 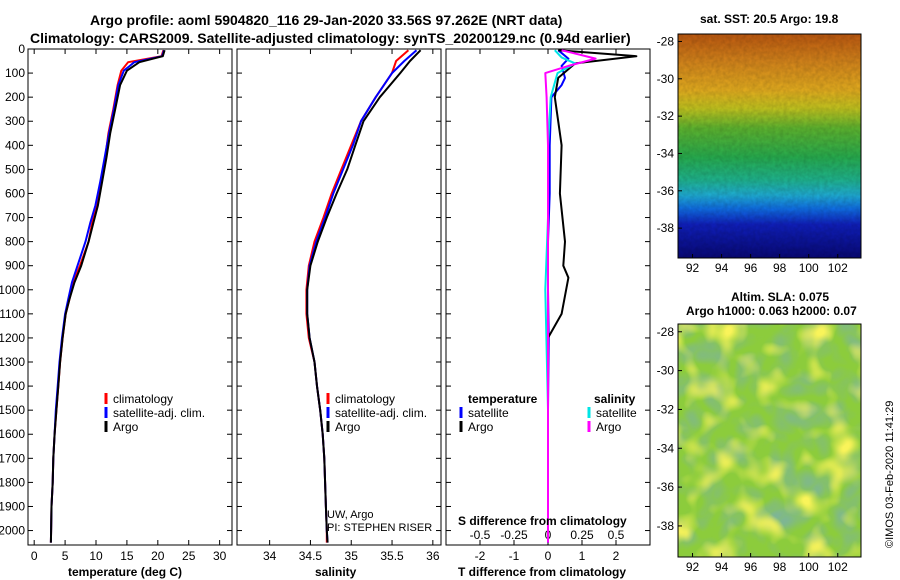 I want to click on salinity-legend: climatology satellite-adj. clim. Argo, so click(x=376, y=413).